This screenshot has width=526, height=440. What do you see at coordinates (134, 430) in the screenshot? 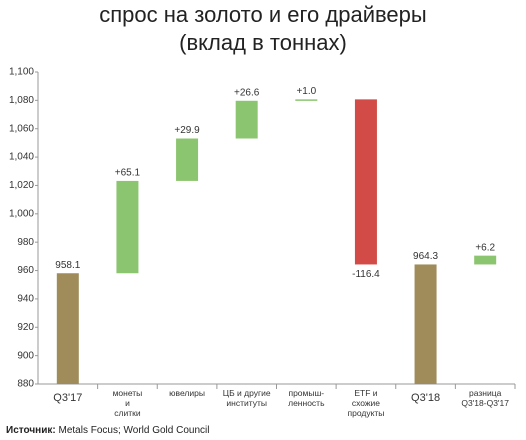
I see `source-text: Metals Focus; World Gold Council` at bounding box center [134, 430].